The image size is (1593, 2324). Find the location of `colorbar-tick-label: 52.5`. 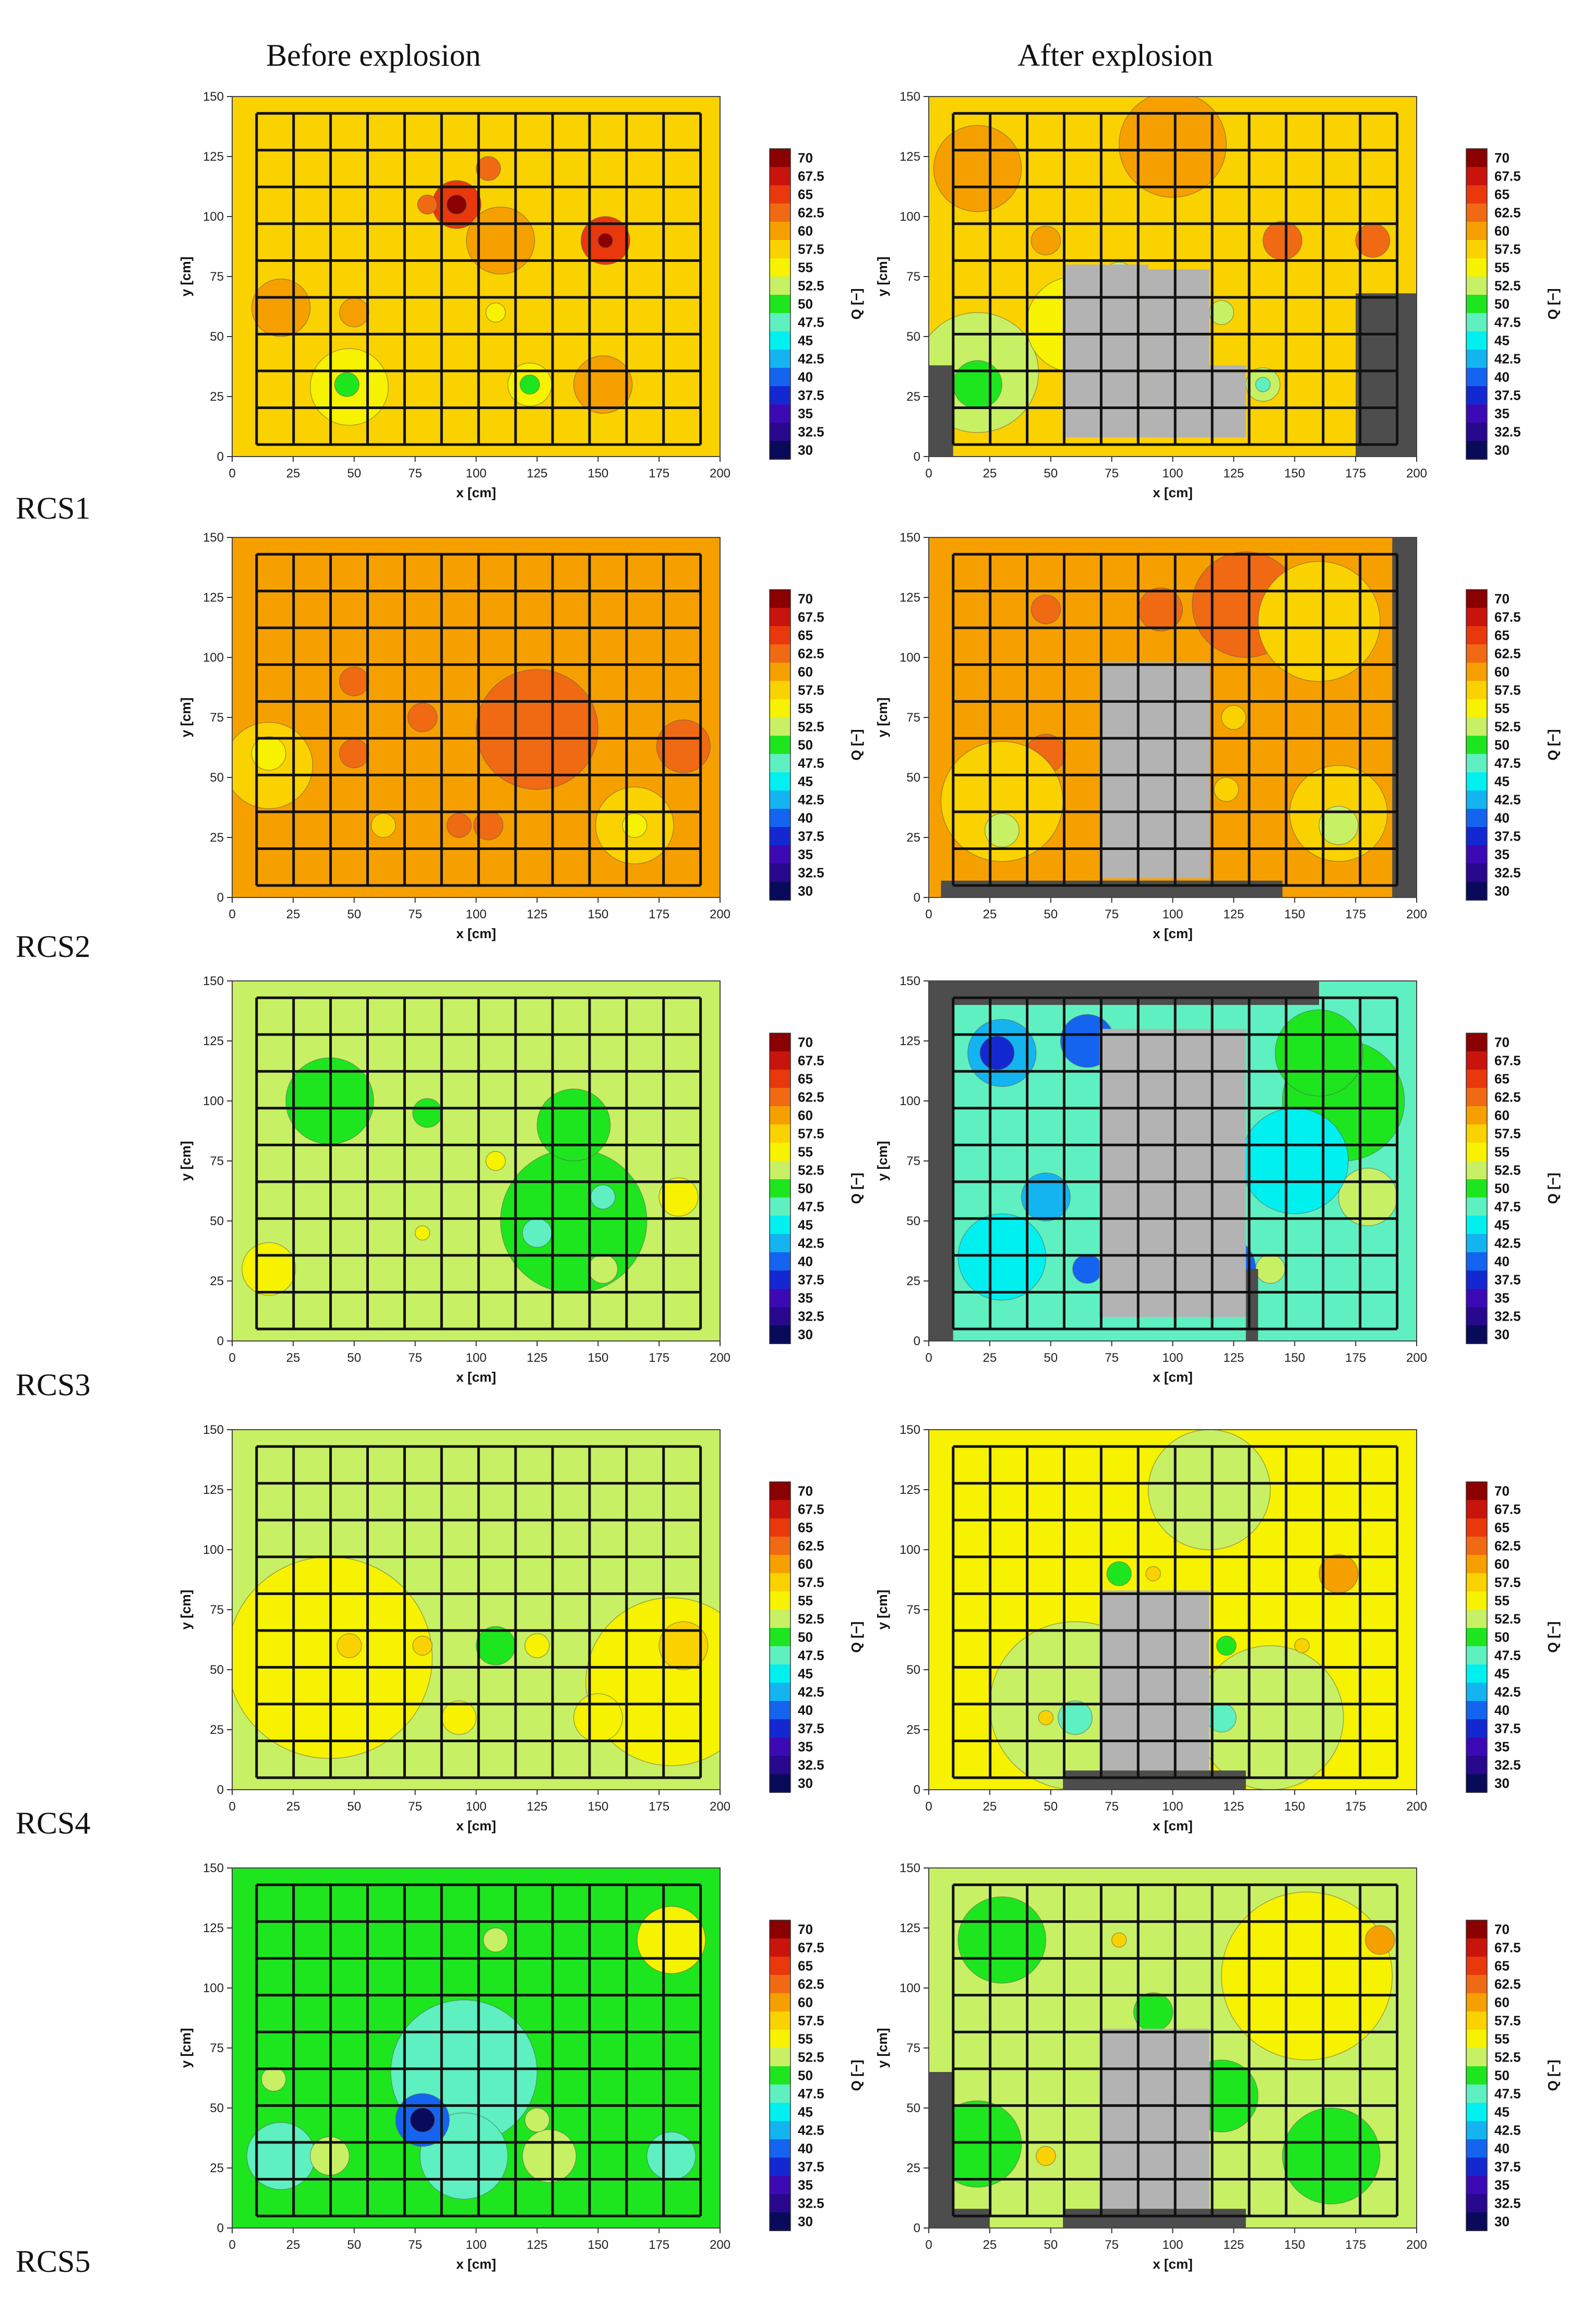

colorbar-tick-label: 52.5 is located at coordinates (811, 727).